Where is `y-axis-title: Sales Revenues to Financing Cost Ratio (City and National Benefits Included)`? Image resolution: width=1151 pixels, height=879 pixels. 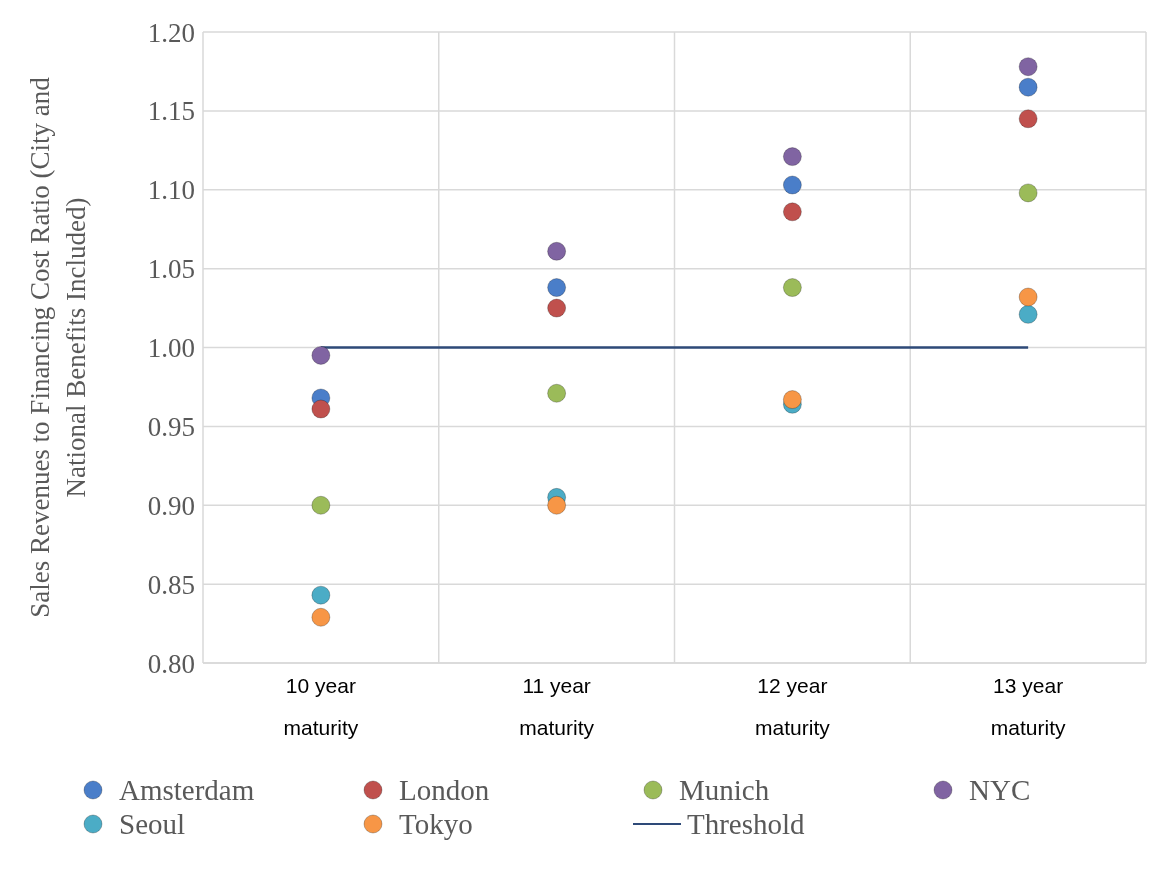 y-axis-title: Sales Revenues to Financing Cost Ratio (City and National Benefits Included) is located at coordinates (58, 347).